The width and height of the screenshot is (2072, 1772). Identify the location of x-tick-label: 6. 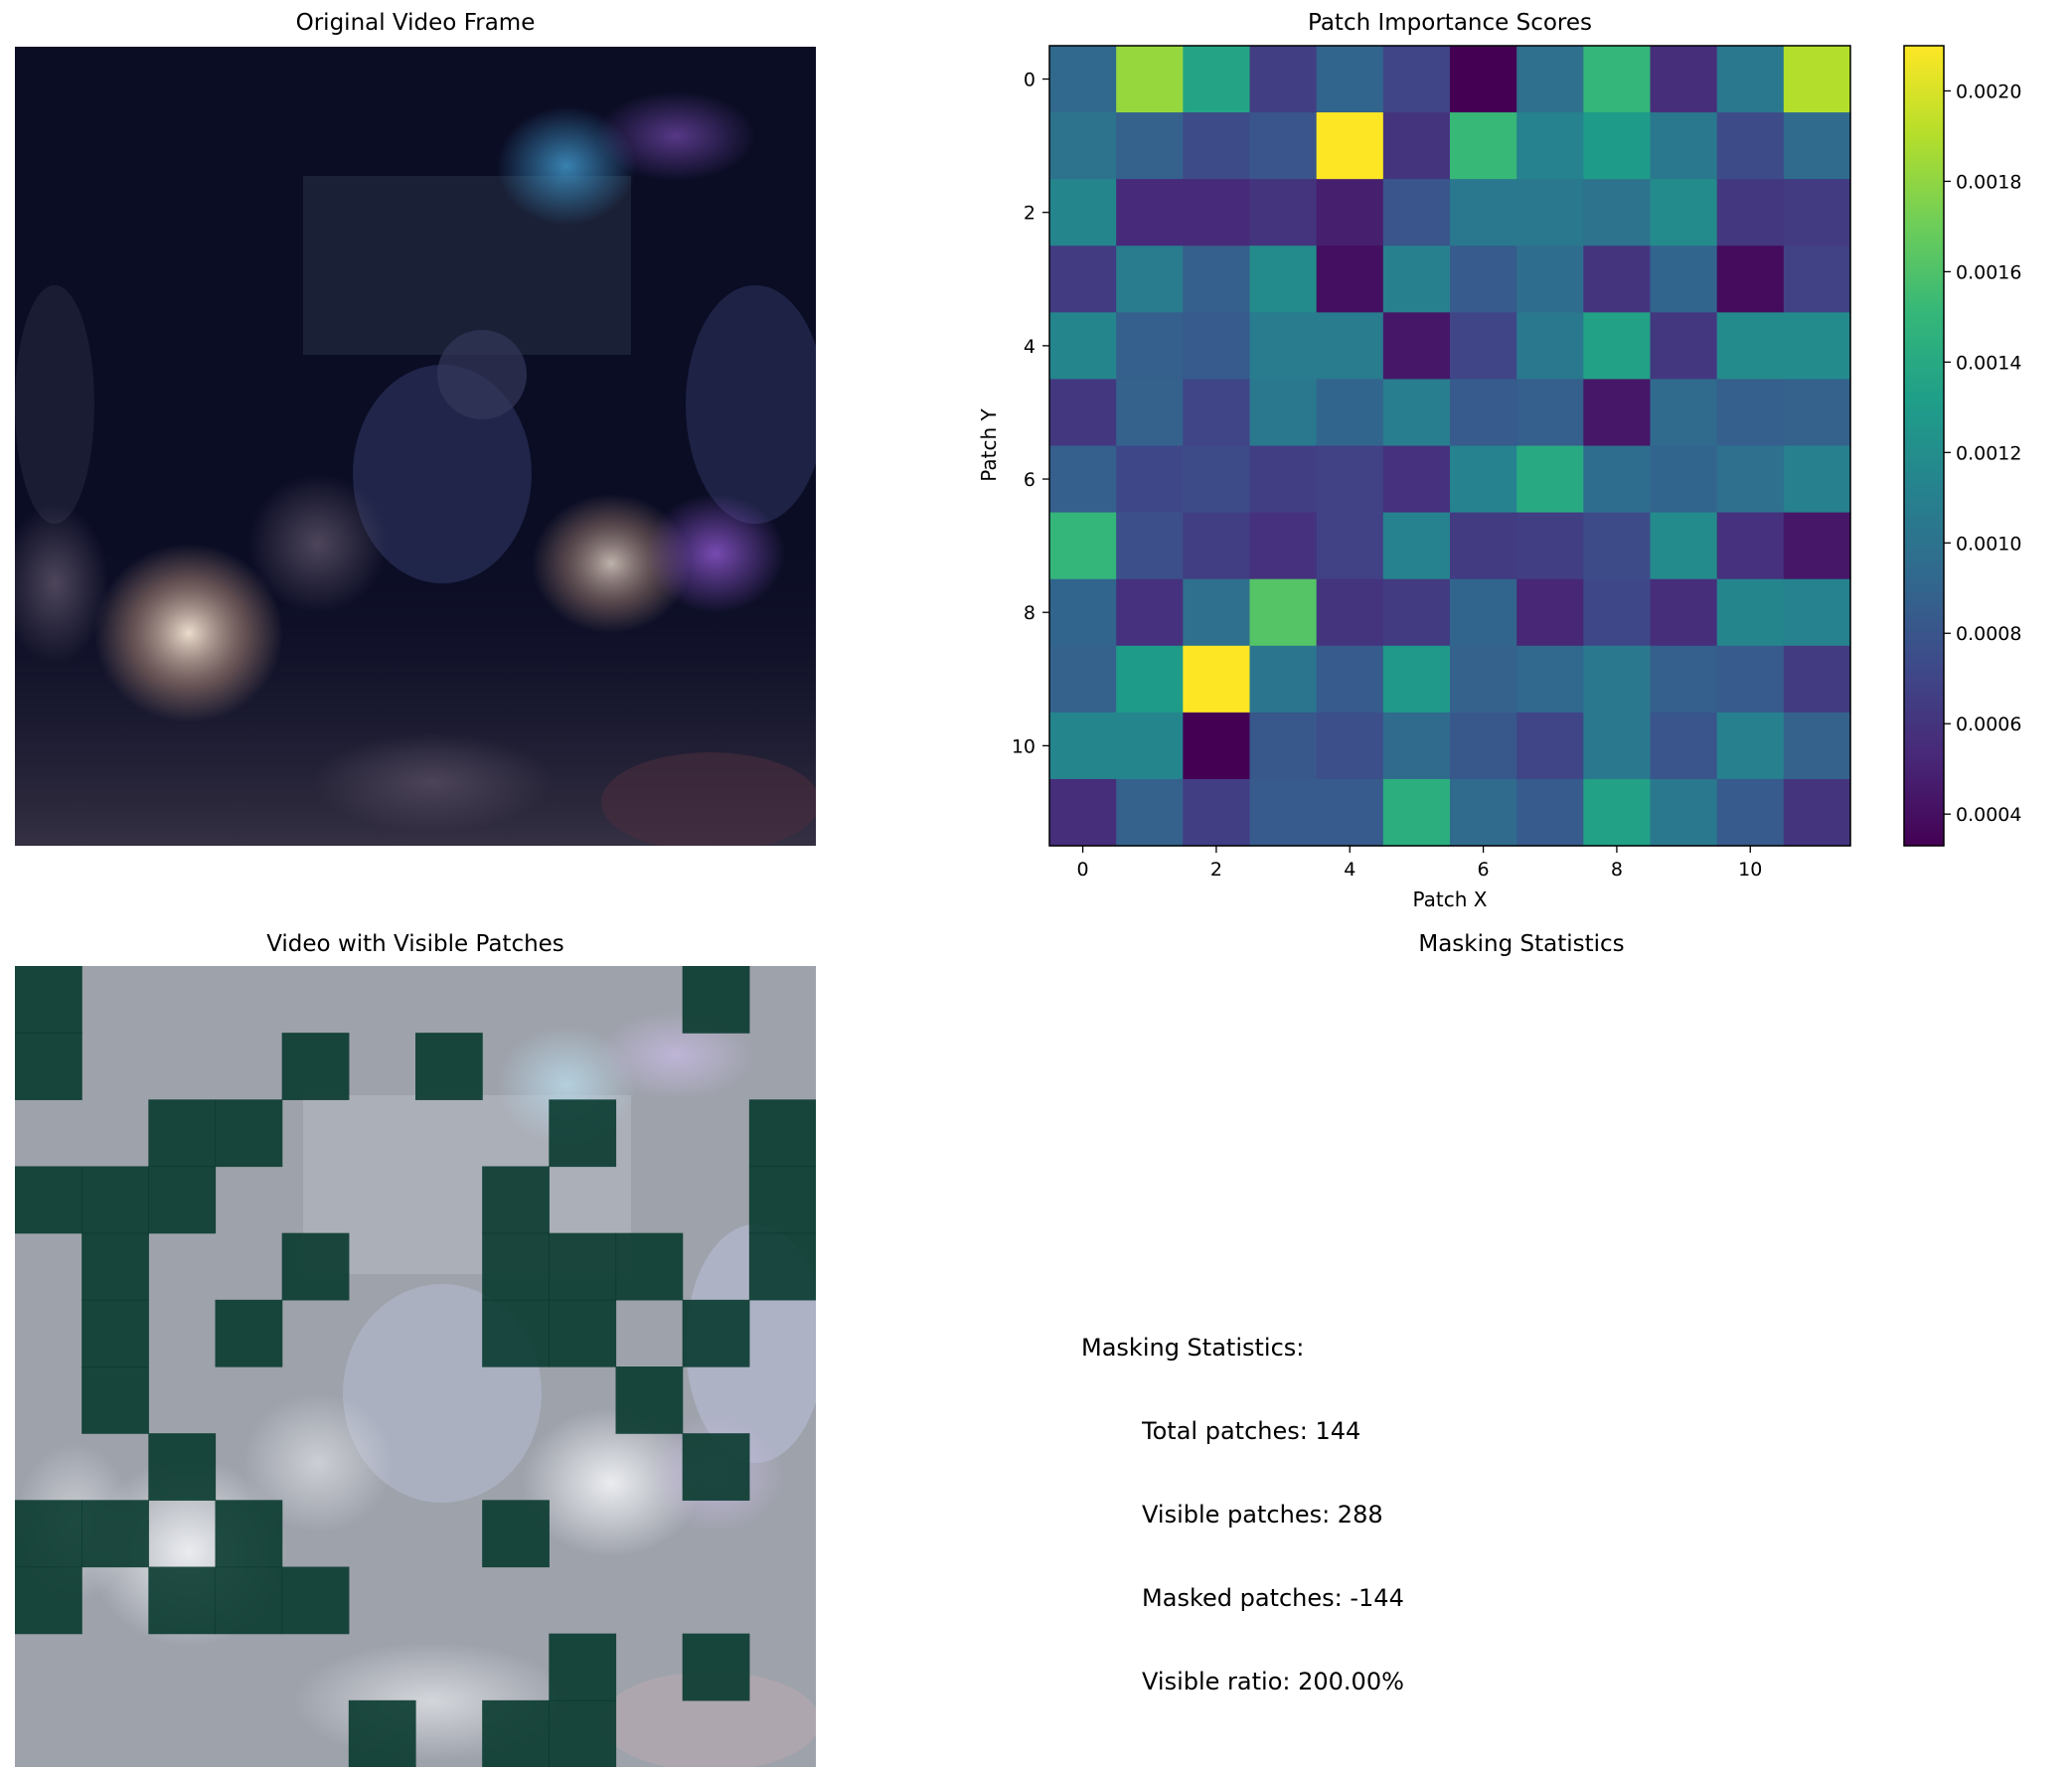
(1484, 870).